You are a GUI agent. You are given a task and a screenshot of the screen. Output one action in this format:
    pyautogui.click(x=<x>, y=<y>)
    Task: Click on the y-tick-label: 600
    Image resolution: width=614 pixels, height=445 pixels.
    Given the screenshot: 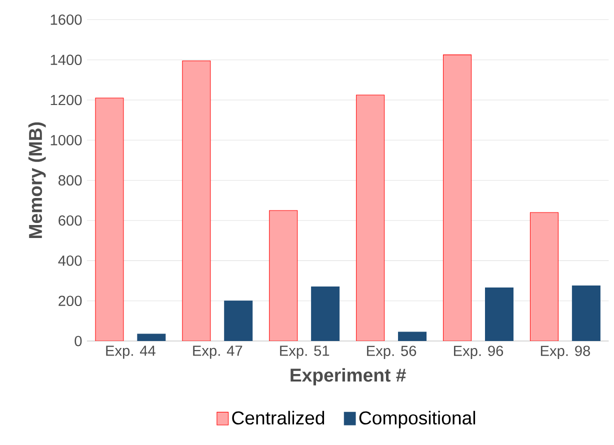 What is the action you would take?
    pyautogui.click(x=70, y=220)
    